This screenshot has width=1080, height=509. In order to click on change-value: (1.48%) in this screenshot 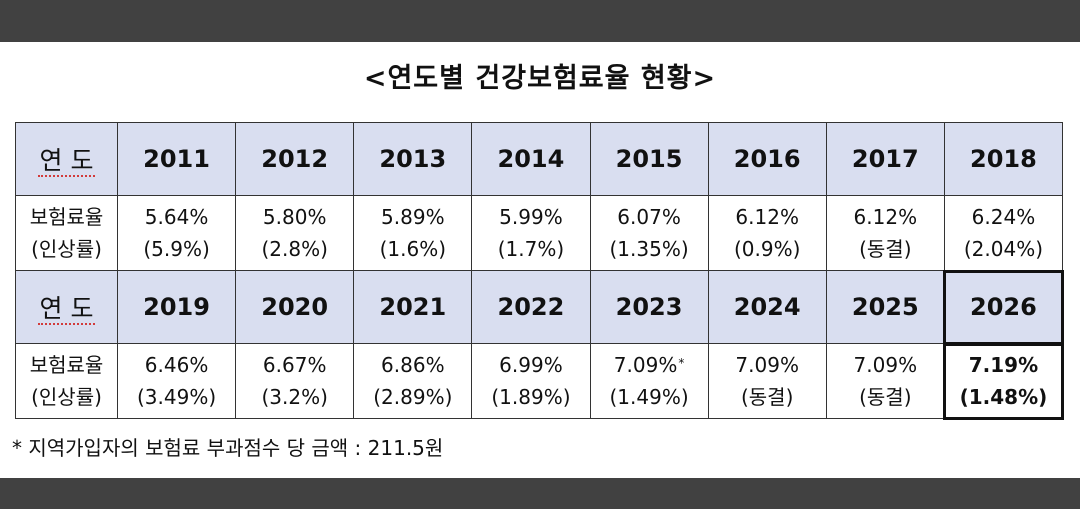, I will do `click(1003, 397)`.